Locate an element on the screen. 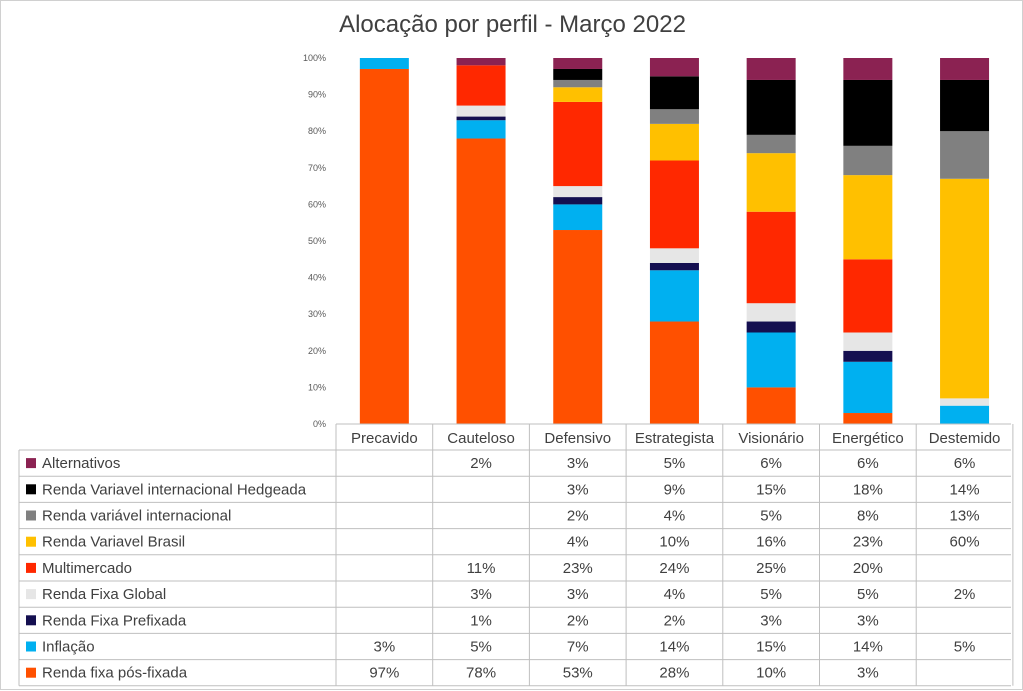 This screenshot has width=1023, height=691. data-label: 78% is located at coordinates (481, 673).